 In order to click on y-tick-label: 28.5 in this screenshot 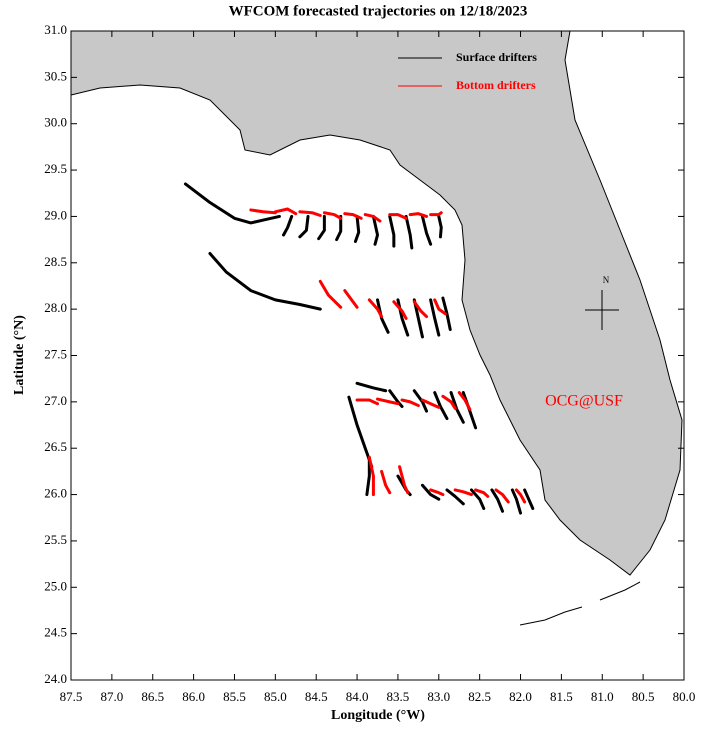, I will do `click(55, 261)`.